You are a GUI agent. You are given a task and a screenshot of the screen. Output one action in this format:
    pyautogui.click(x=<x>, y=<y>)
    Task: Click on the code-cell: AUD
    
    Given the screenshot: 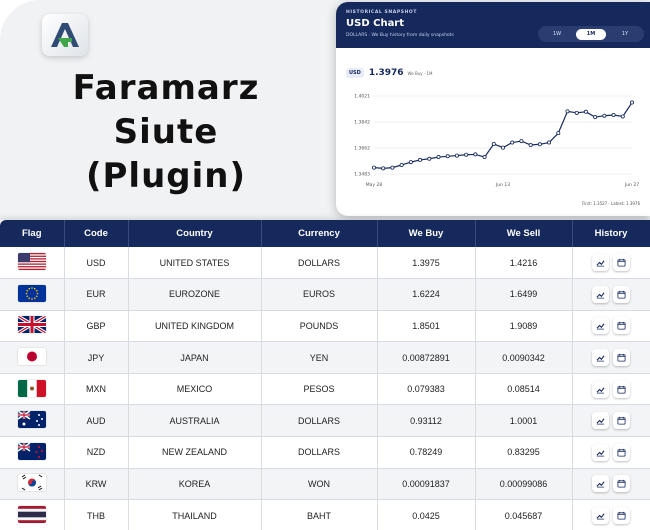 What is the action you would take?
    pyautogui.click(x=96, y=421)
    